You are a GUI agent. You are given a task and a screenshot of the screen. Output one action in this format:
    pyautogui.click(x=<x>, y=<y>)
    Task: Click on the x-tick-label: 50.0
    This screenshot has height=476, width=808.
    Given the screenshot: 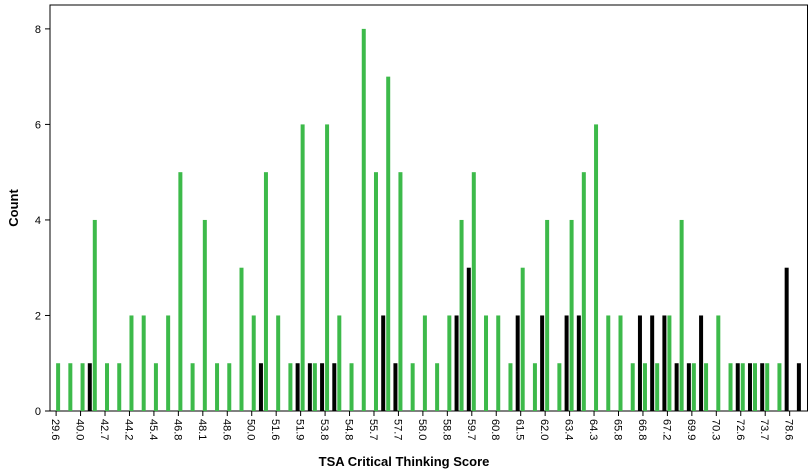 What is the action you would take?
    pyautogui.click(x=251, y=429)
    